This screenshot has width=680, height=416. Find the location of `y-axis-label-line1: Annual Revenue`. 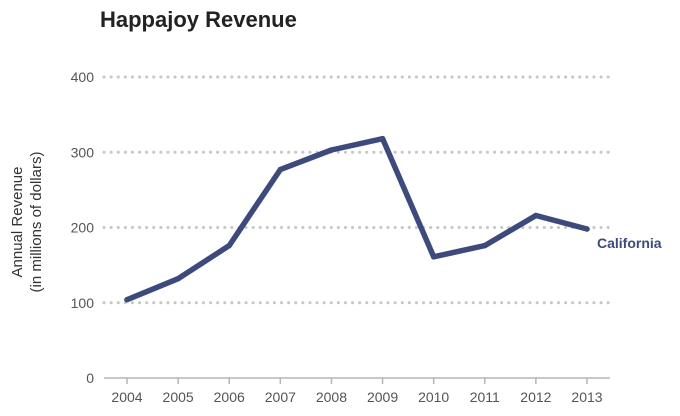

y-axis-label-line1: Annual Revenue is located at coordinates (17, 222).